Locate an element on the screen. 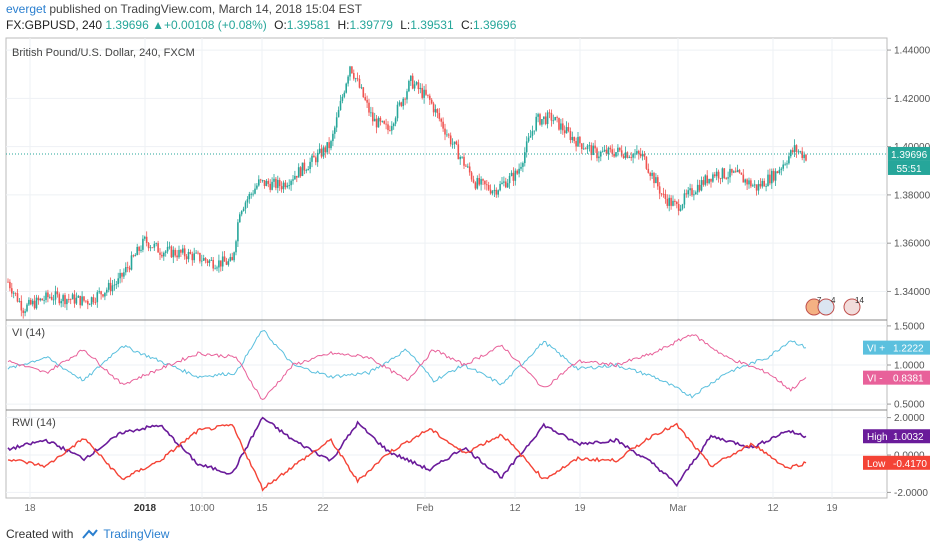 The width and height of the screenshot is (932, 550). author-link: everget is located at coordinates (26, 9).